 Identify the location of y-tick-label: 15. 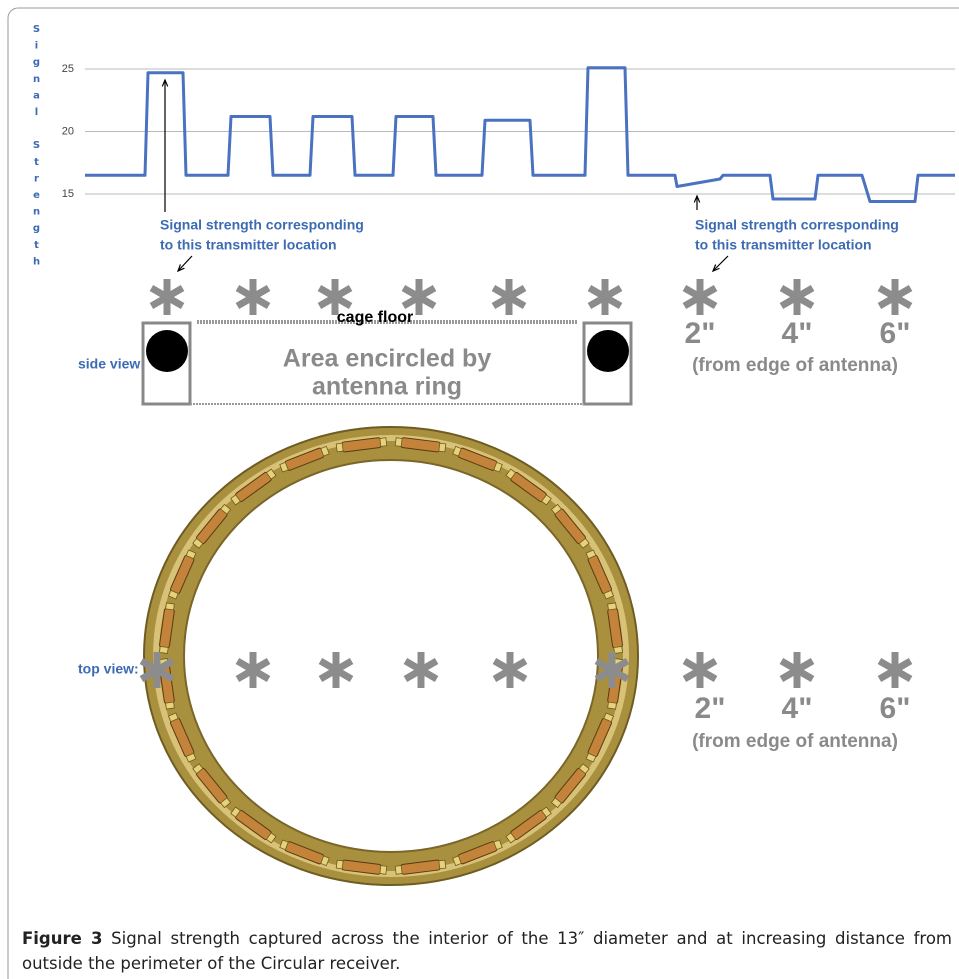
(68, 194).